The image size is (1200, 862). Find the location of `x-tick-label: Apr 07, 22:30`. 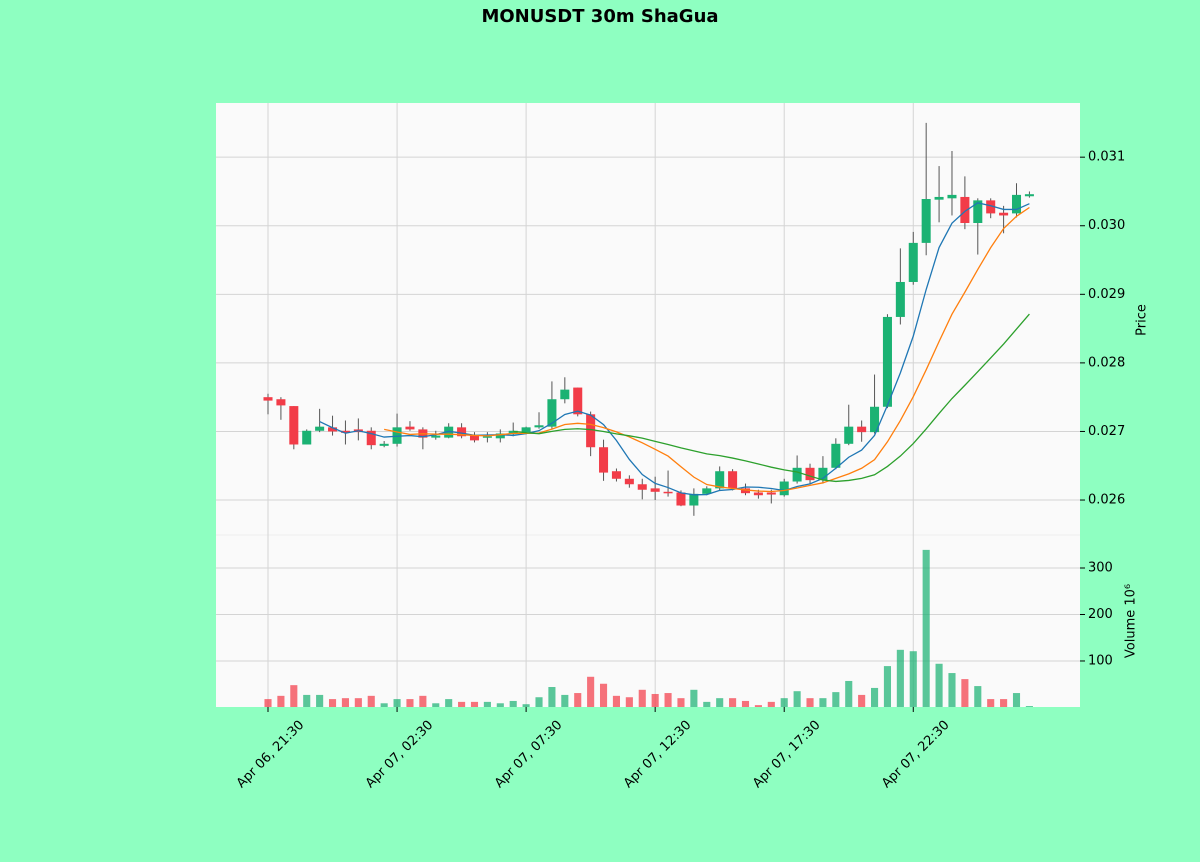

x-tick-label: Apr 07, 22:30 is located at coordinates (915, 754).